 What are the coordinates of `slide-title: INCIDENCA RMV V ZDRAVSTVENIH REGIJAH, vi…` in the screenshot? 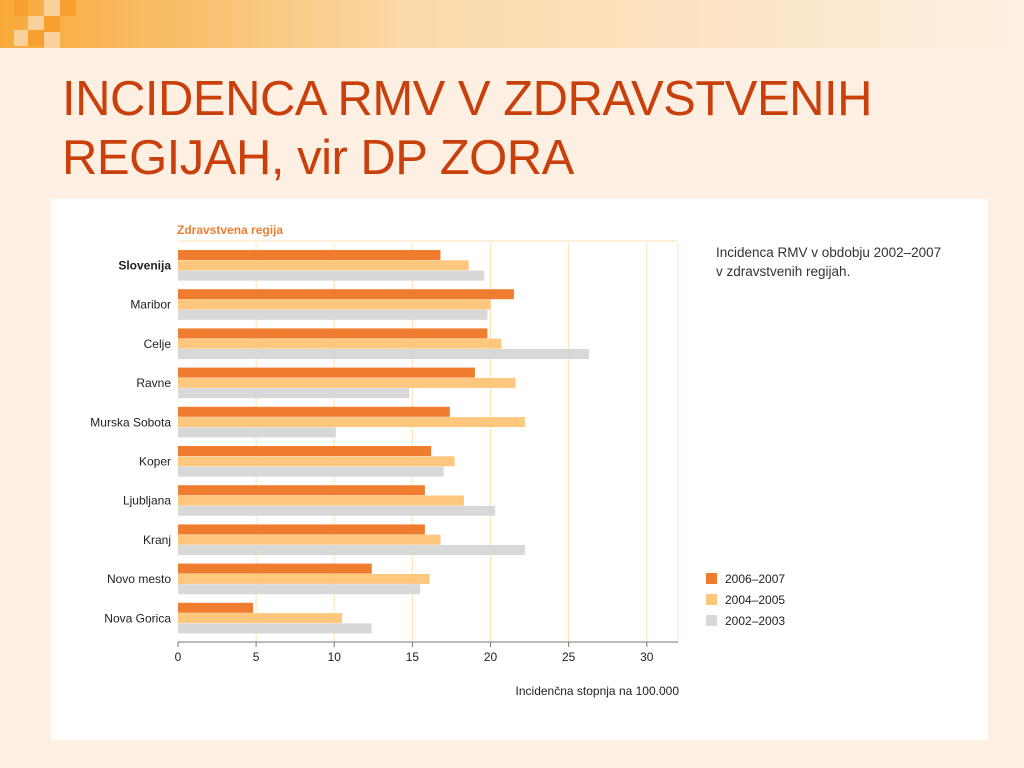 It's located at (467, 128).